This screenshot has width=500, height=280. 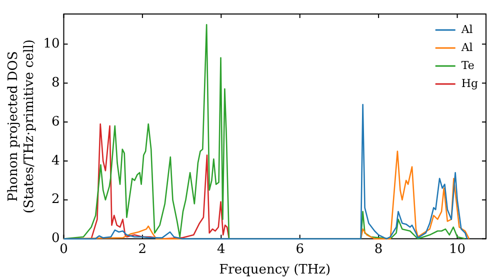 What do you see at coordinates (378, 249) in the screenshot?
I see `x-tick-label: 8` at bounding box center [378, 249].